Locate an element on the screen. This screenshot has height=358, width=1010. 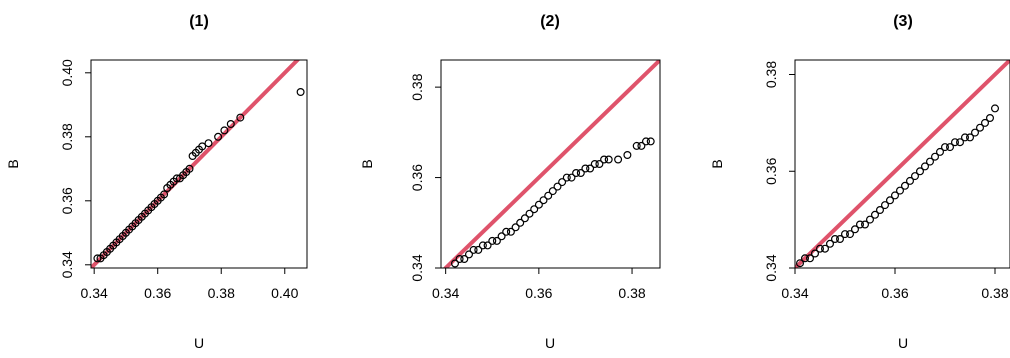
panel-3-reference-line is located at coordinates (902, 164).